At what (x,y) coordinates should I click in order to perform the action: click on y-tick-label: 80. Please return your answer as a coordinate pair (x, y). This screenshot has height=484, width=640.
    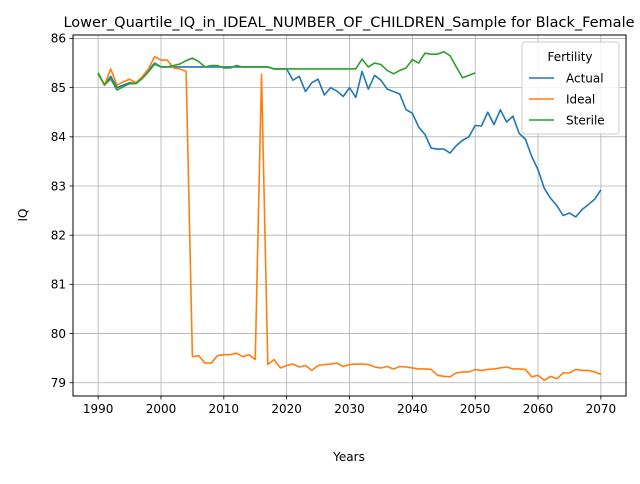
    Looking at the image, I should click on (58, 334).